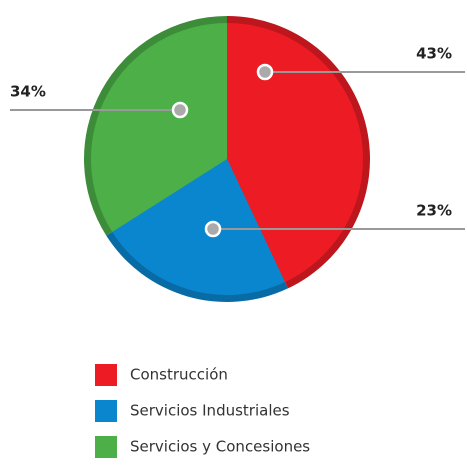  I want to click on value-label: 43%, so click(434, 54).